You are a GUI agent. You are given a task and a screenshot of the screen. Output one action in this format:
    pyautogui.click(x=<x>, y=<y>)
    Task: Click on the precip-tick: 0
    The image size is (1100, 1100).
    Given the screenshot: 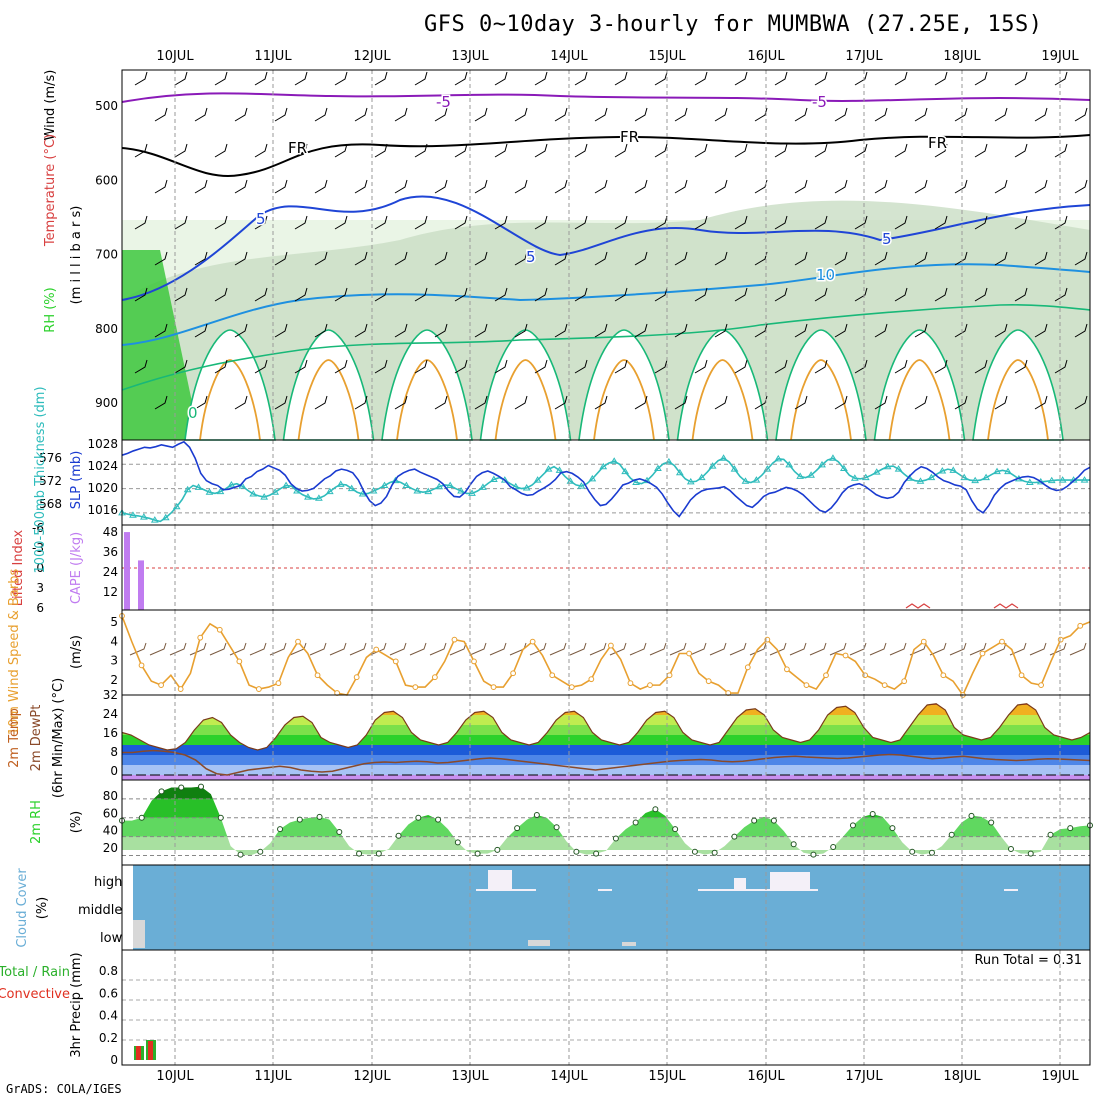 What is the action you would take?
    pyautogui.click(x=114, y=1060)
    